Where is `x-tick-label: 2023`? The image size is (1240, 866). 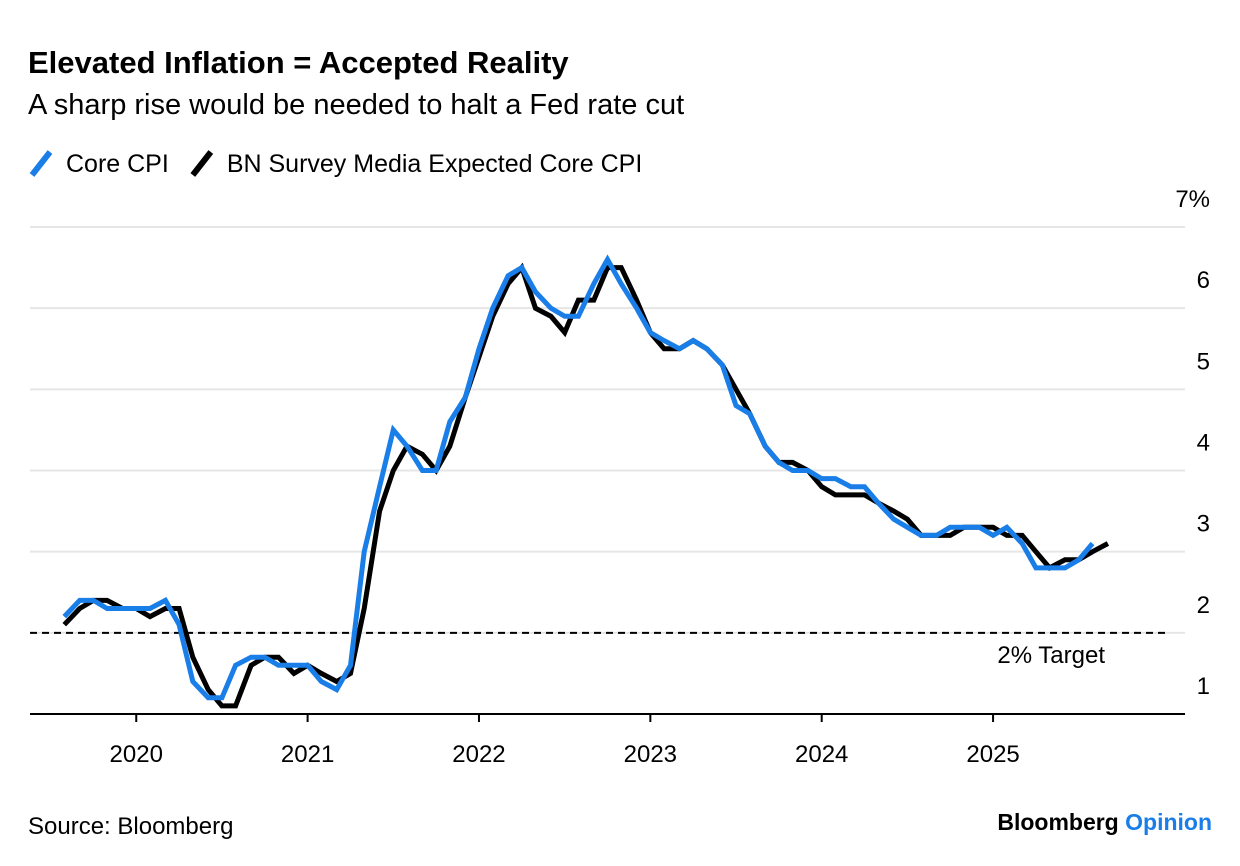
x-tick-label: 2023 is located at coordinates (650, 754).